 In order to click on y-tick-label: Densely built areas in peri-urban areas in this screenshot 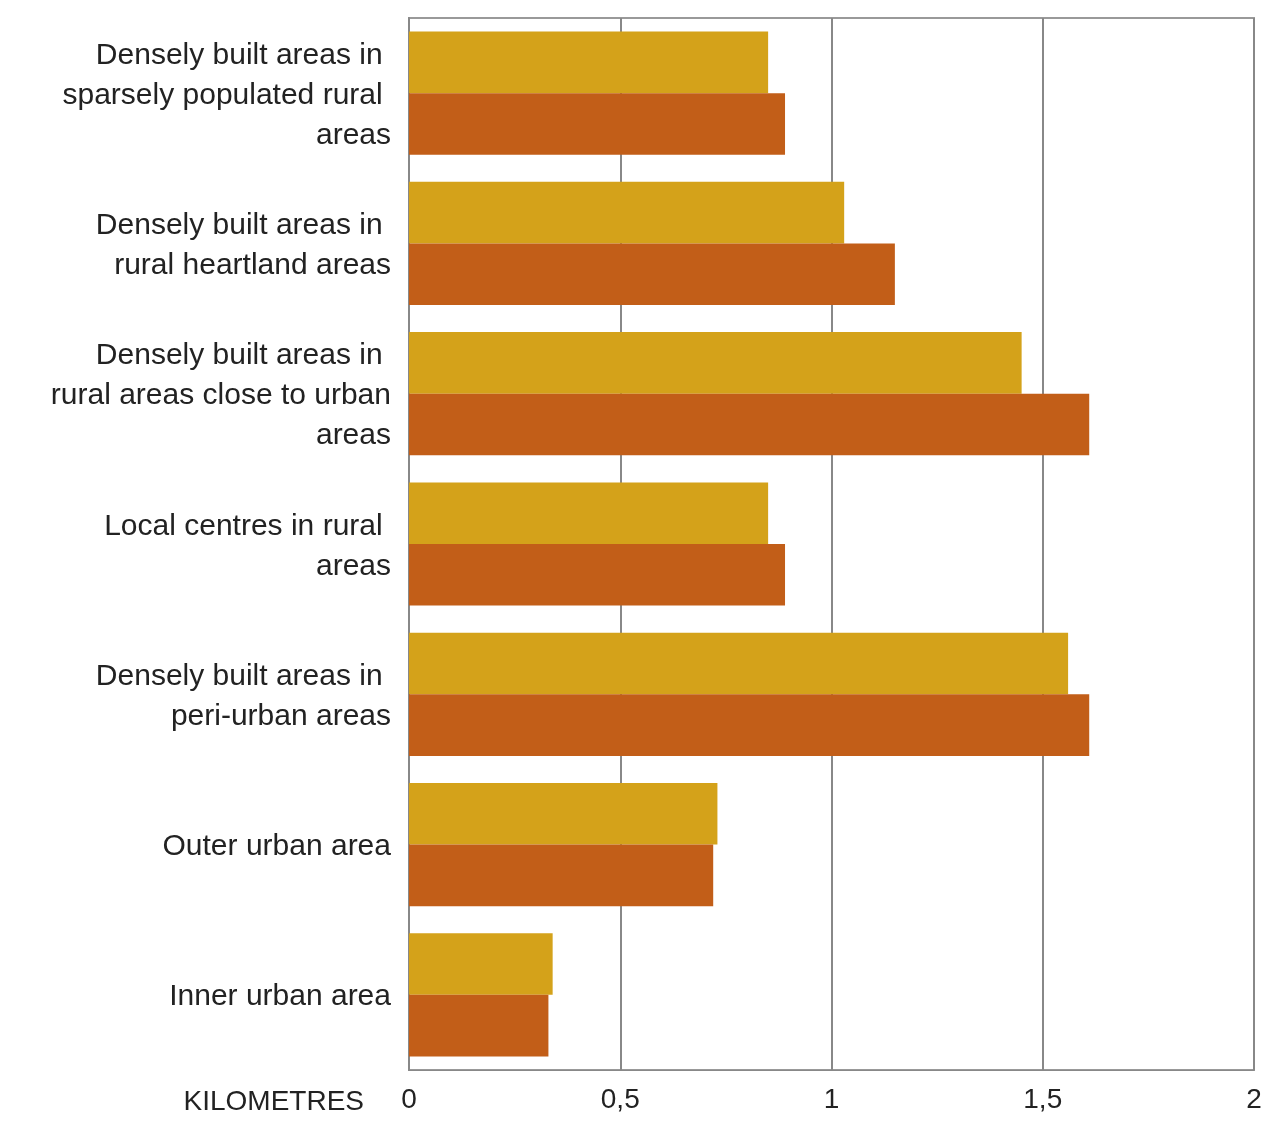, I will do `click(243, 694)`.